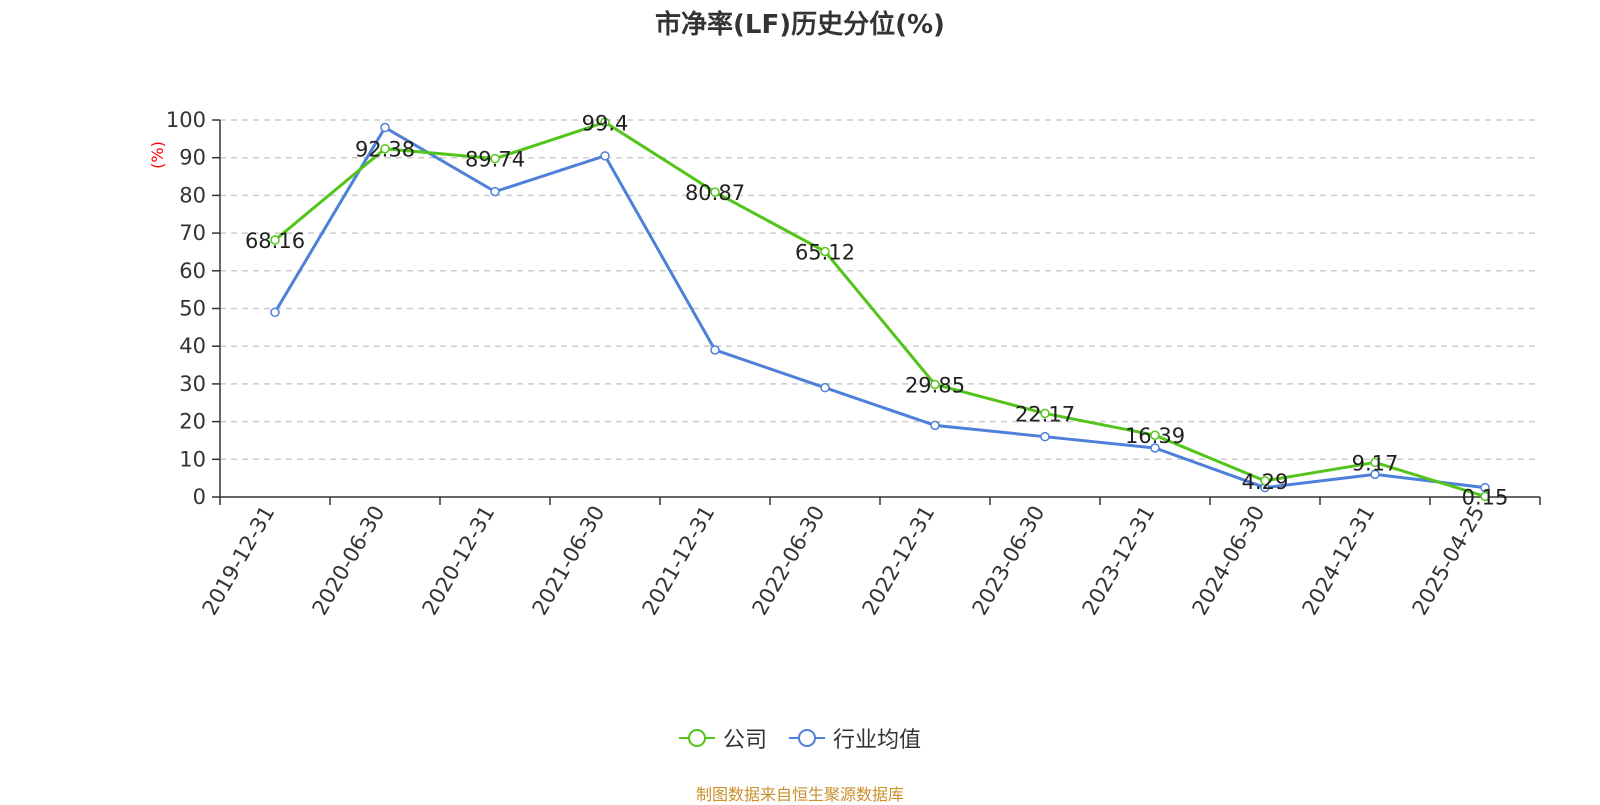 The image size is (1600, 805). I want to click on data-label-company: 29.85, so click(935, 385).